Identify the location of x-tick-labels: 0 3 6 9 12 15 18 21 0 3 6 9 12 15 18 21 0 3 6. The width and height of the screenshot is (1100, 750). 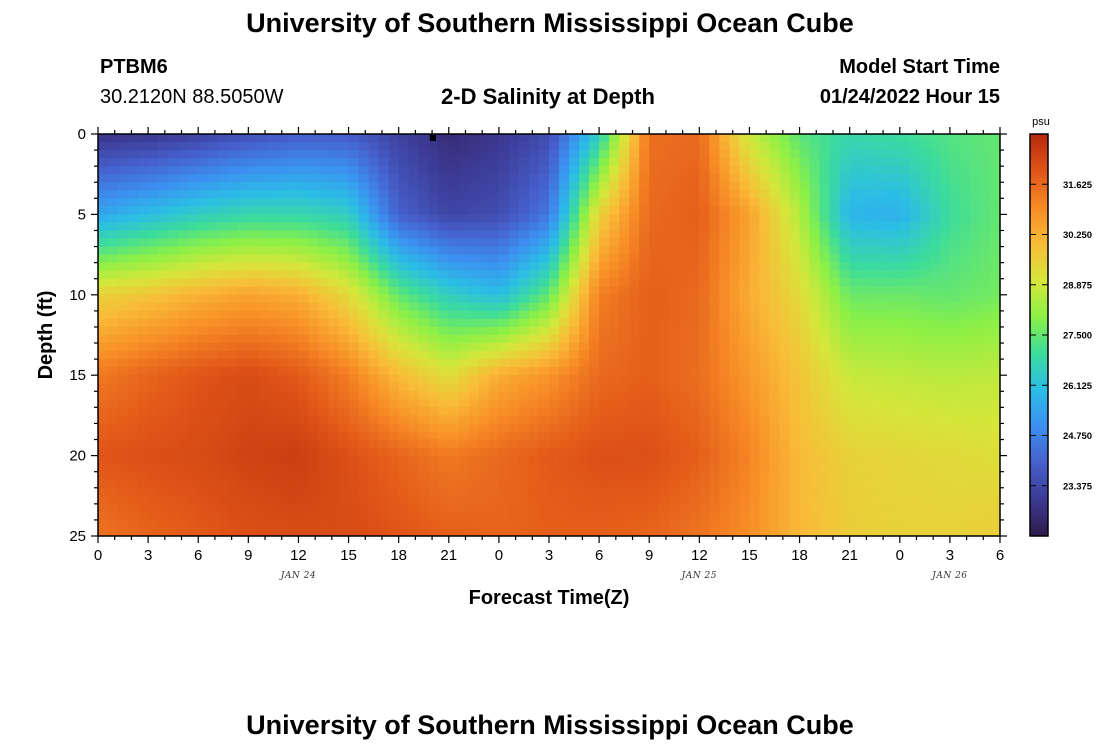
(549, 555).